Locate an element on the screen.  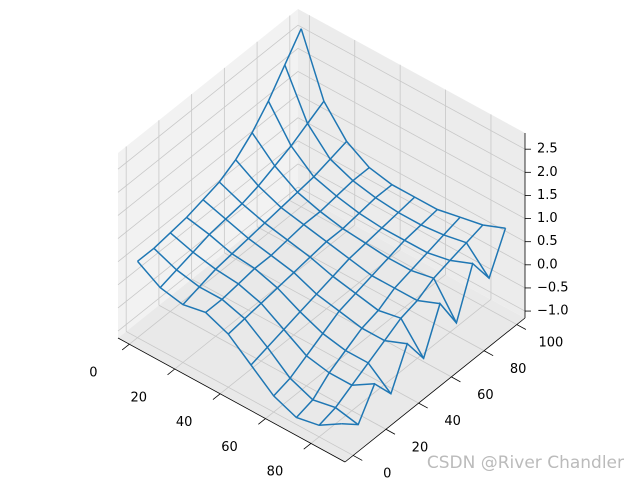
y-tick-label: 40 is located at coordinates (452, 421).